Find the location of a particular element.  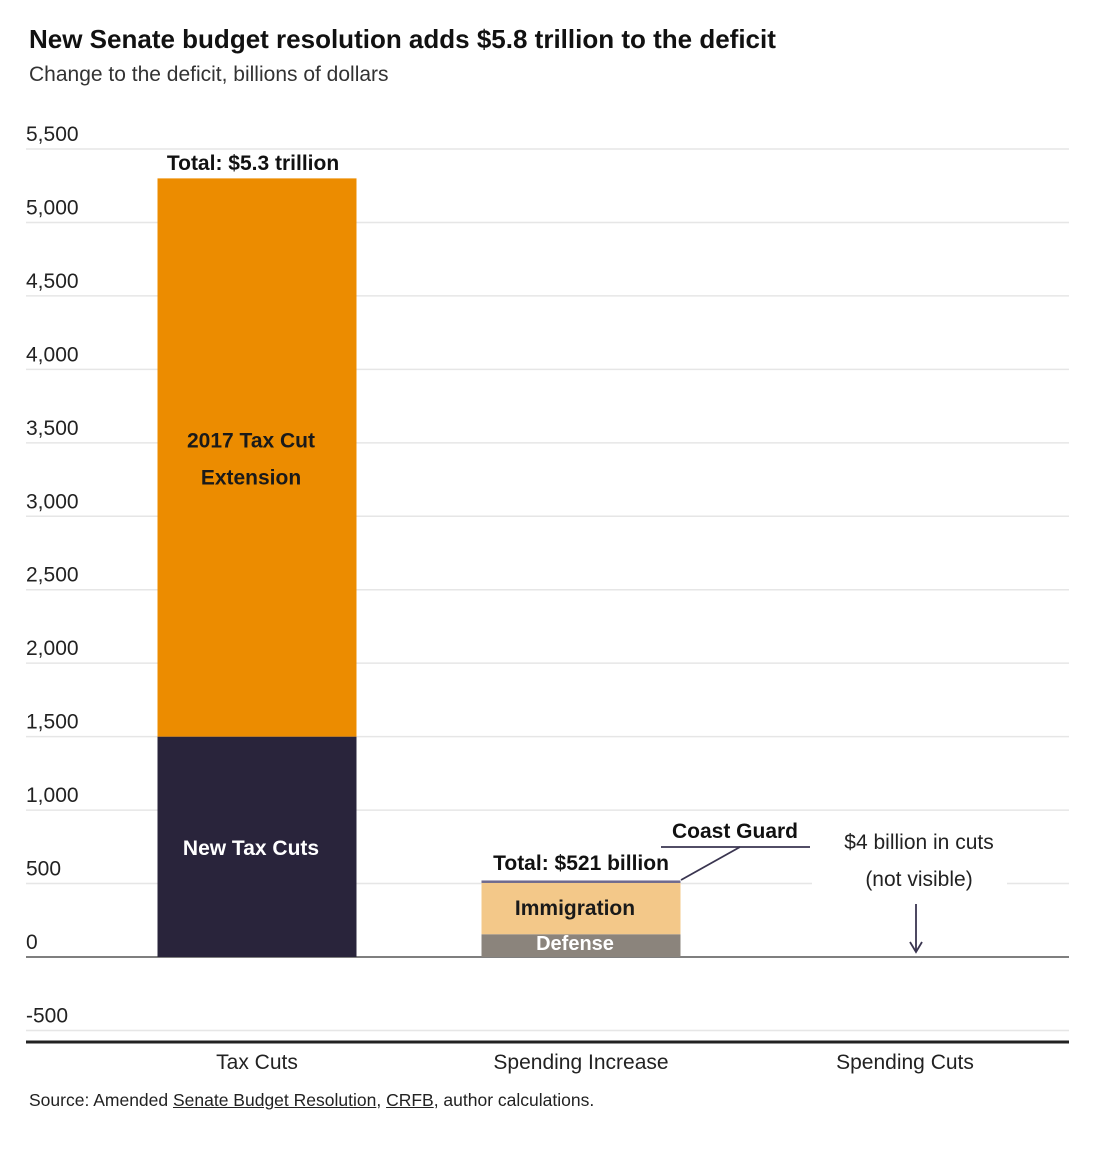

y-tick-label: 2,000 is located at coordinates (52, 648).